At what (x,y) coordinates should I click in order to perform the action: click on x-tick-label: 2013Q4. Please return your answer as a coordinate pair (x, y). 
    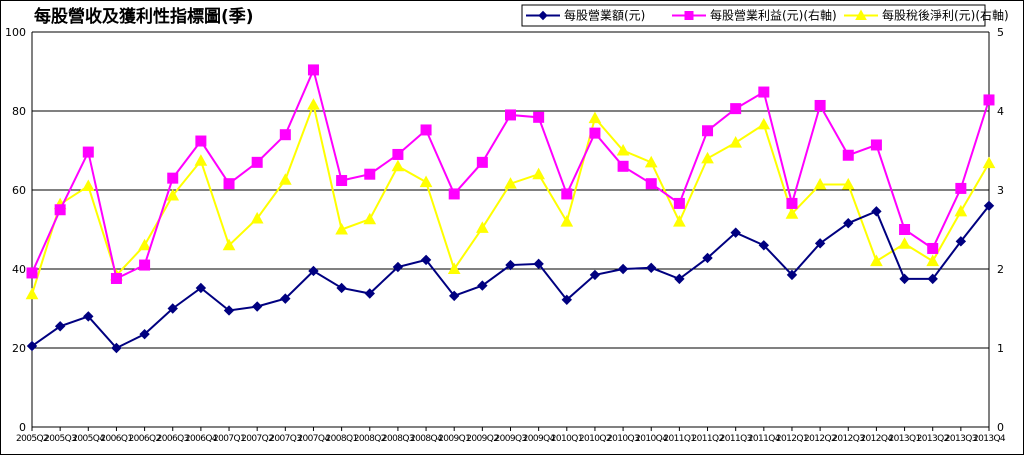
    Looking at the image, I should click on (989, 439).